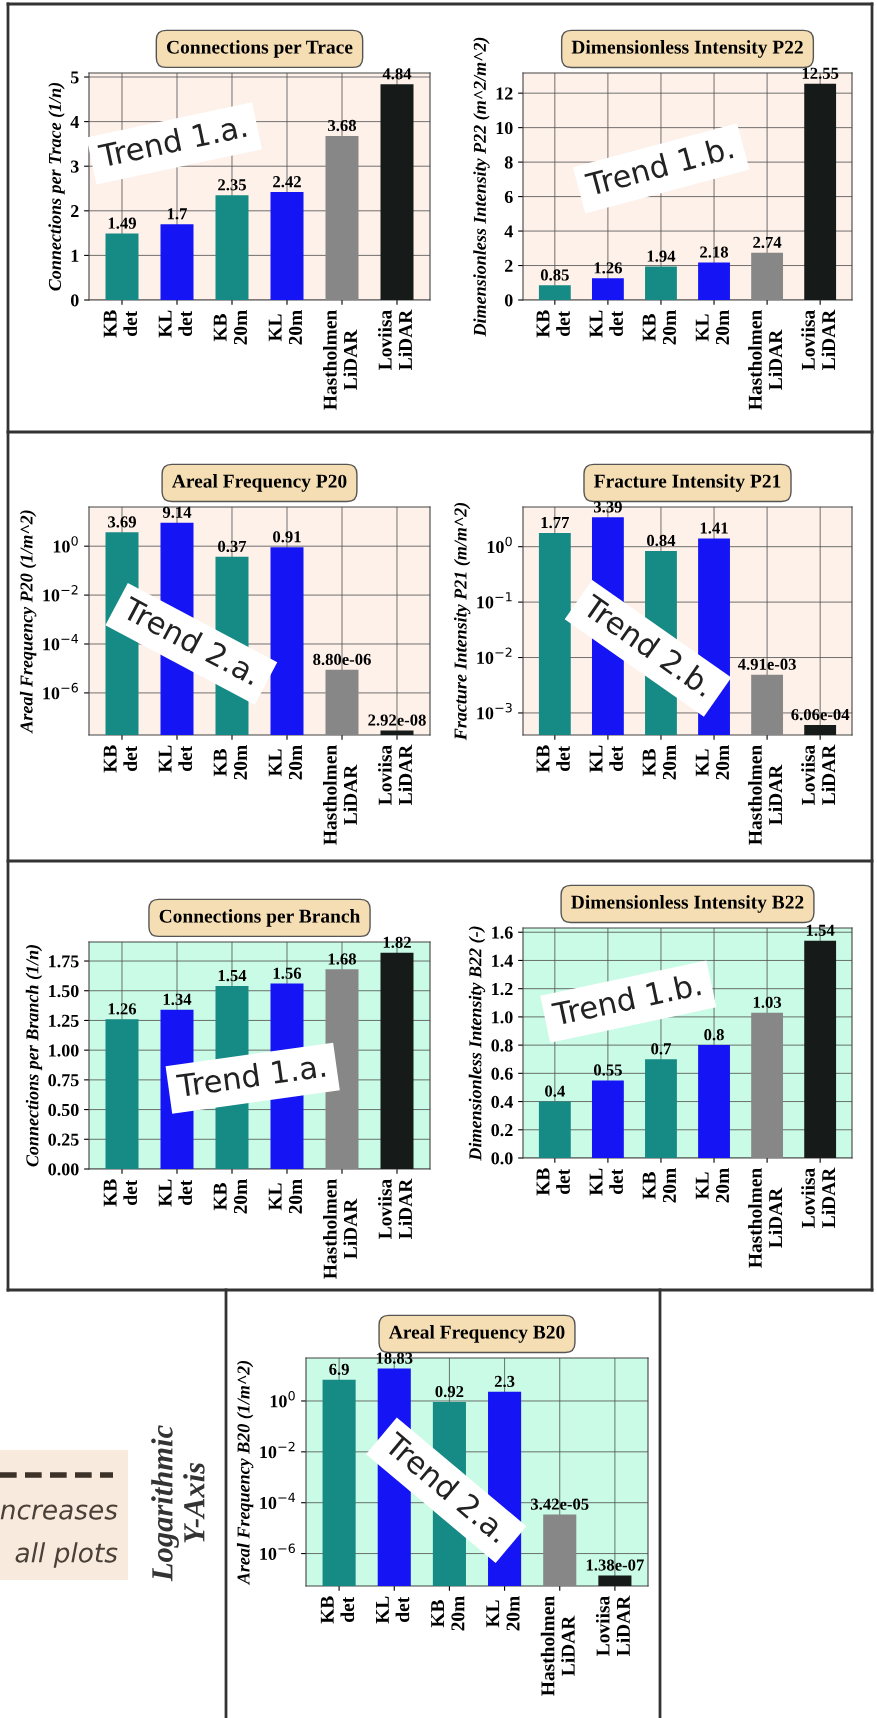 Image resolution: width=877 pixels, height=1718 pixels. Describe the element at coordinates (250, 1075) in the screenshot. I see `annotation: Trend 1.a.` at that location.